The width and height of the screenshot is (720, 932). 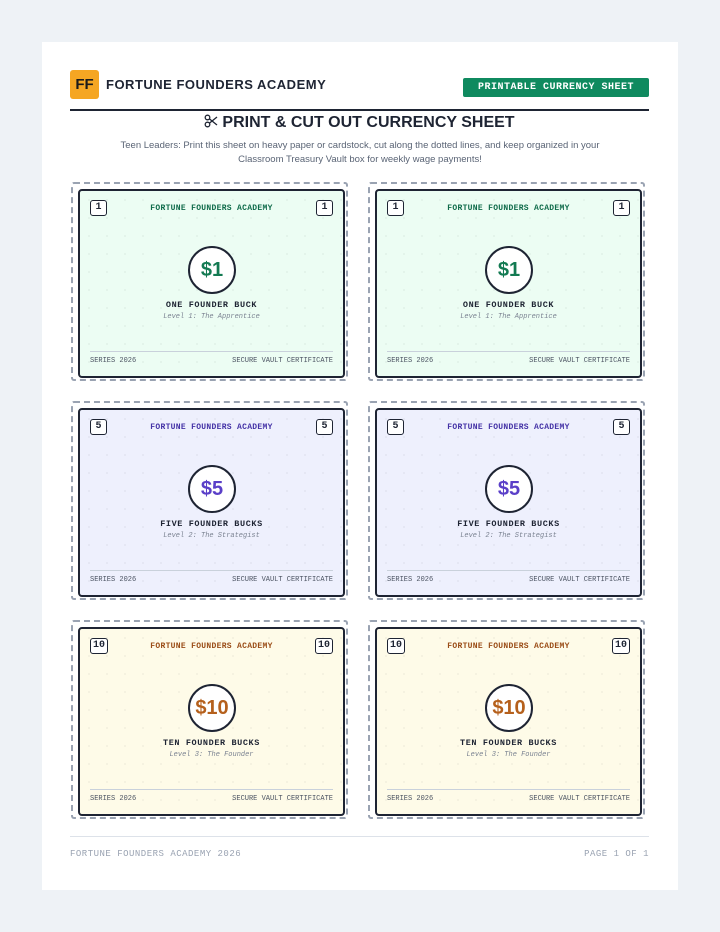 I want to click on header-title: FORTUNE FOUNDERS ACADEMY, so click(x=216, y=84).